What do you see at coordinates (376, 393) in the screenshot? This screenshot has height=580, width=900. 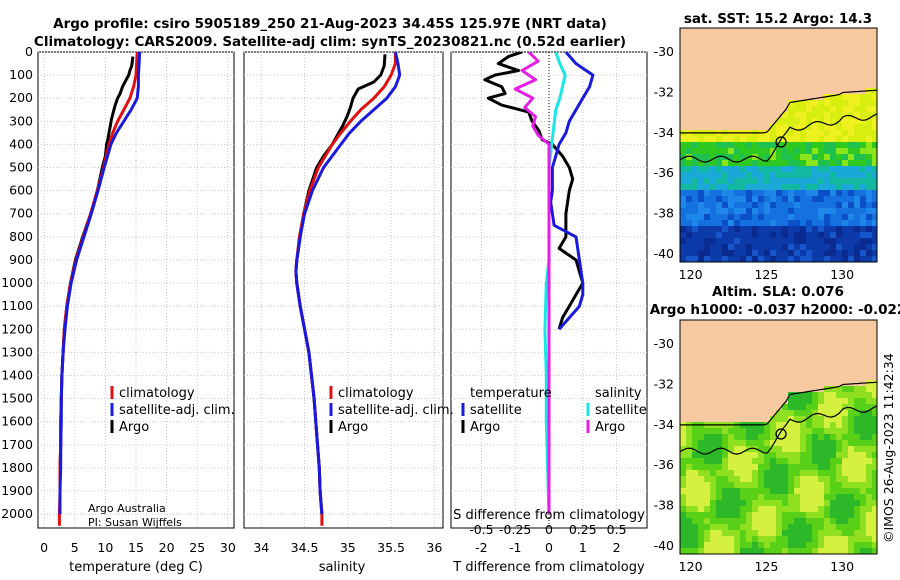 I see `legend-climatology: climatology` at bounding box center [376, 393].